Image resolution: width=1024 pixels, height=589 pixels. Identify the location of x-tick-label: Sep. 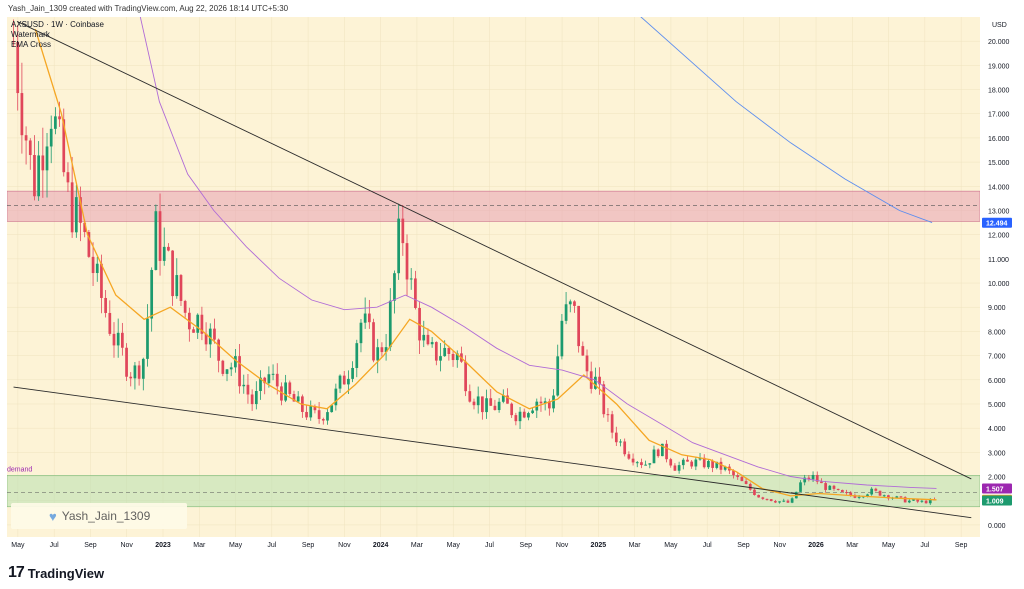
(308, 545).